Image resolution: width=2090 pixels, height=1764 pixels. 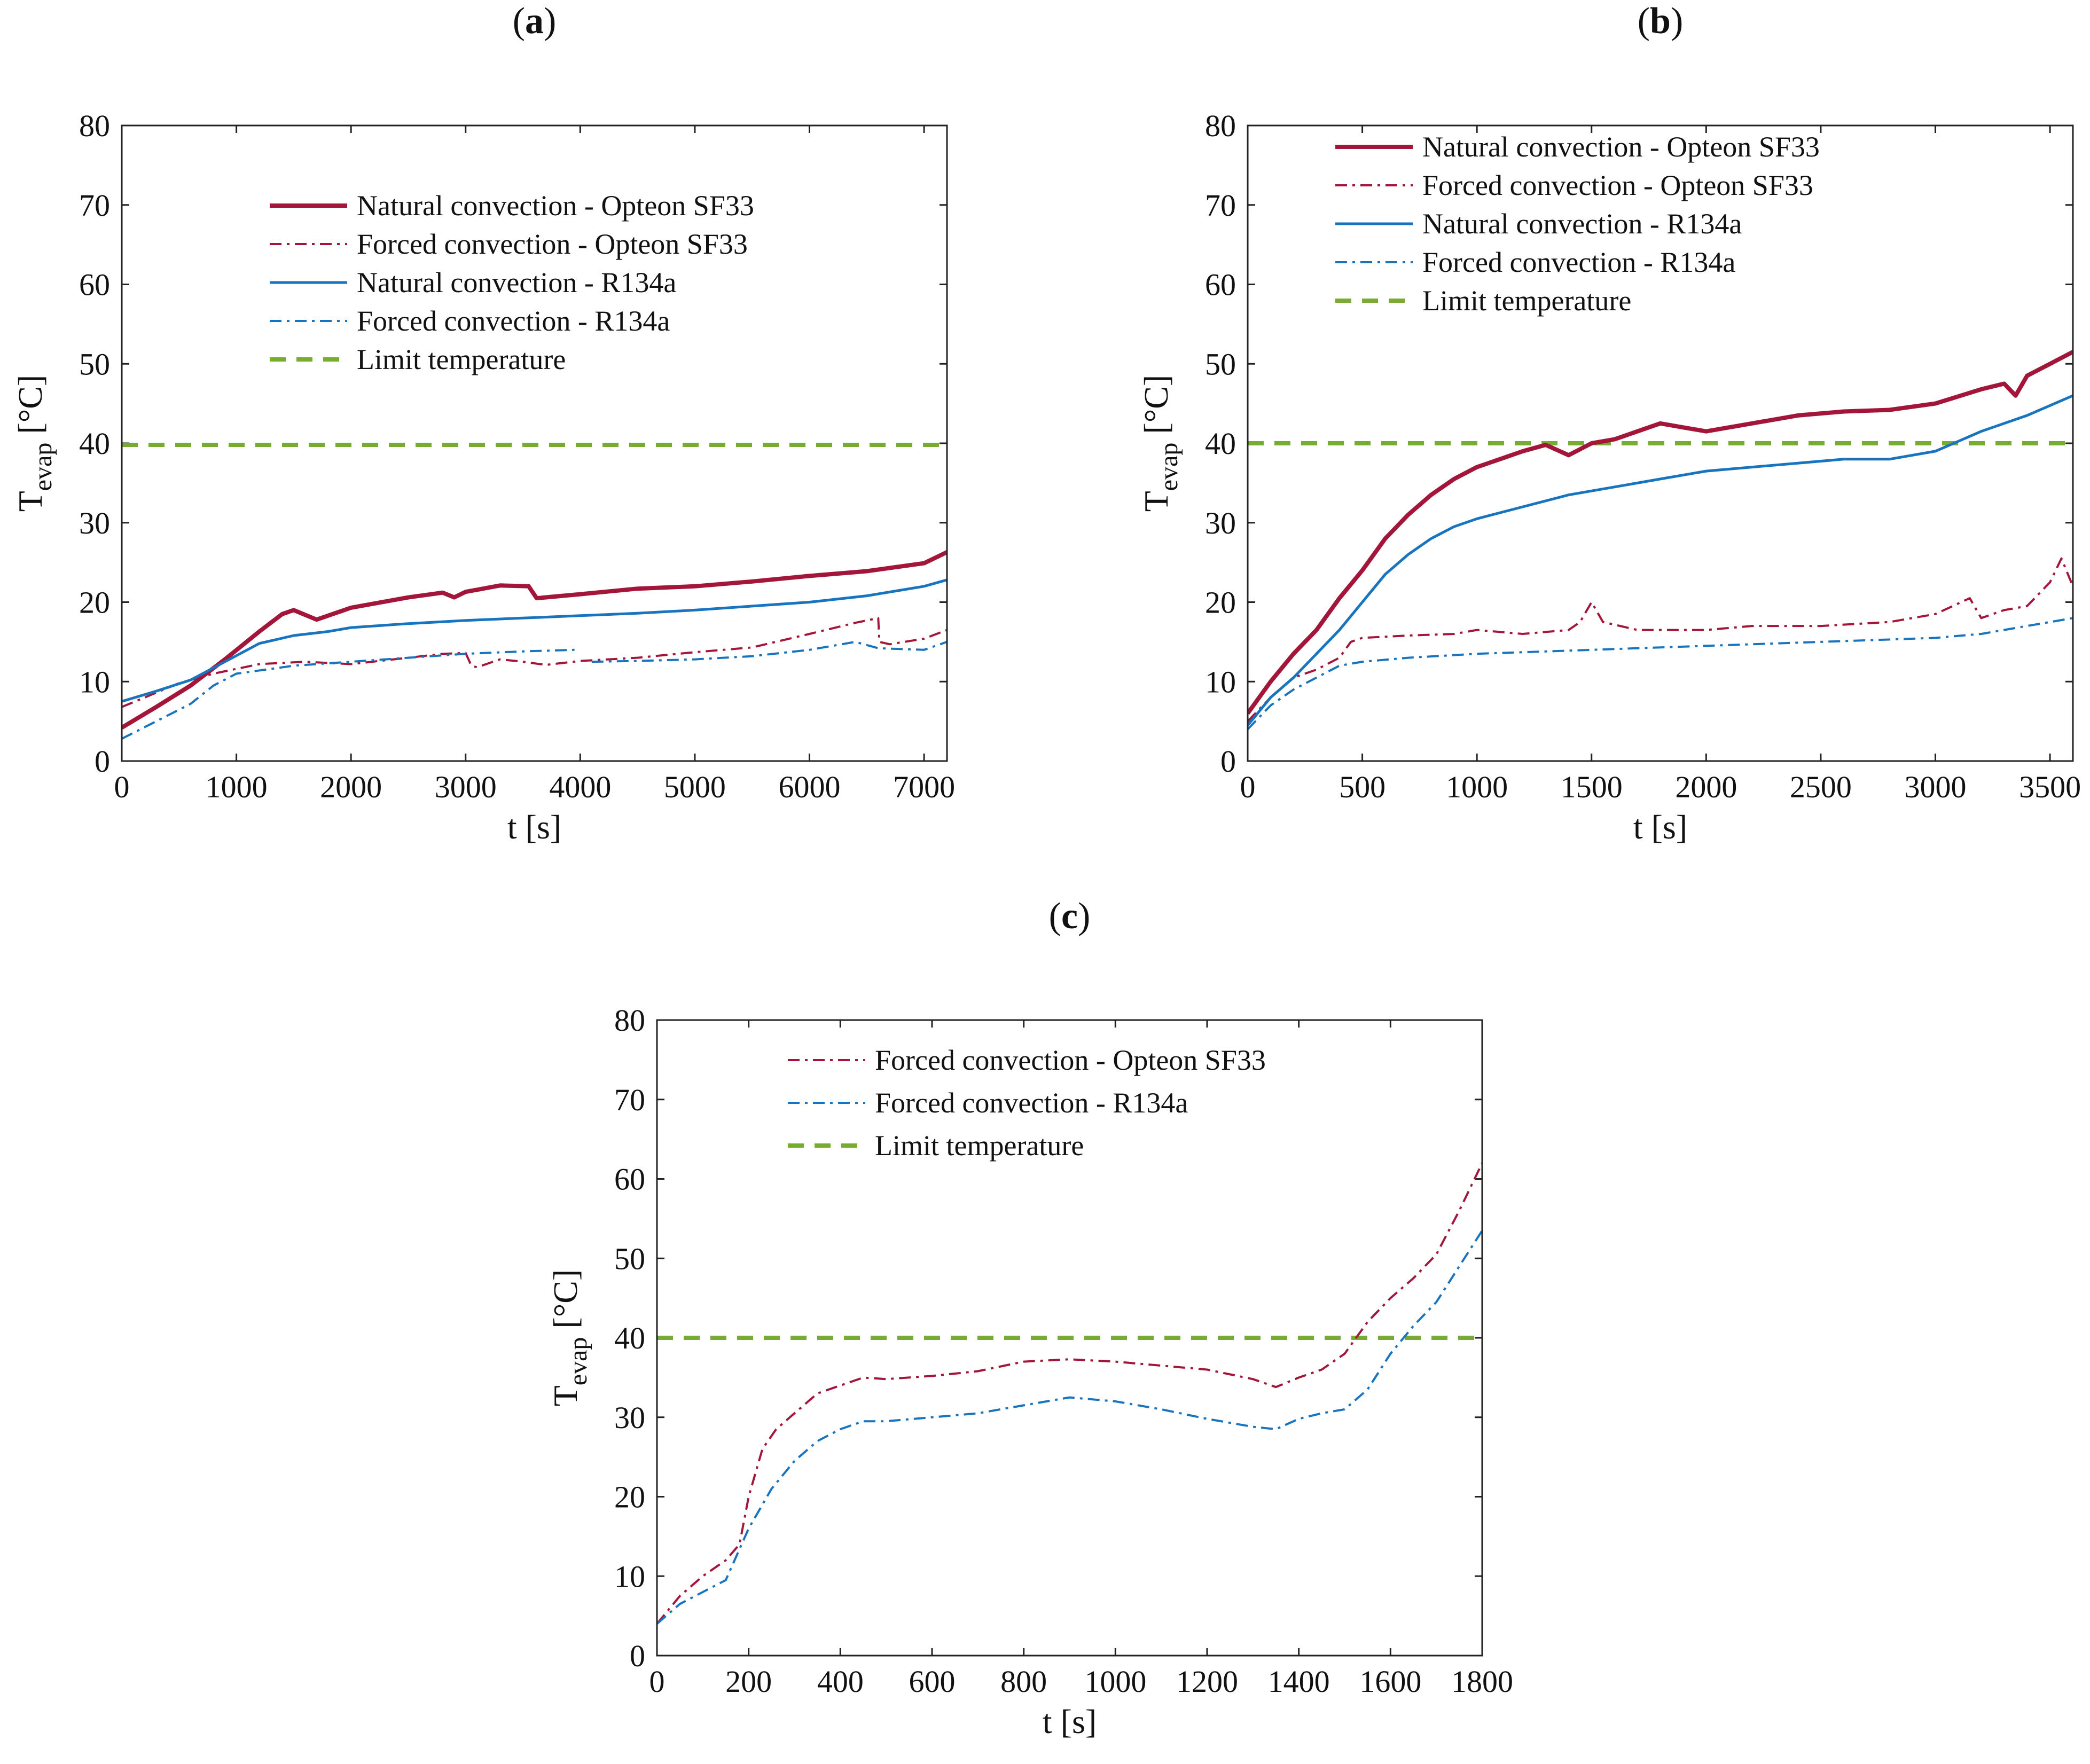 I want to click on panel-a-title: (a), so click(x=535, y=21).